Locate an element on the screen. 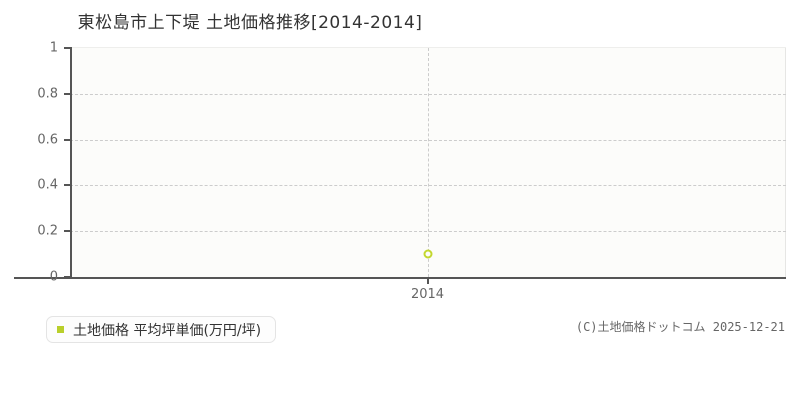 The width and height of the screenshot is (800, 400). y-tick-label: 0.6 is located at coordinates (47, 140).